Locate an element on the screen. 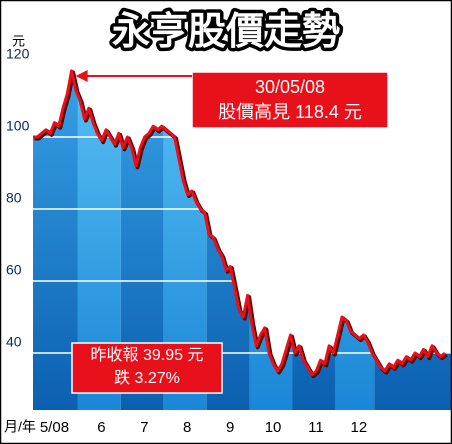 This screenshot has height=444, width=452. annotation-text: 股價高見 118.4 元 is located at coordinates (290, 112).